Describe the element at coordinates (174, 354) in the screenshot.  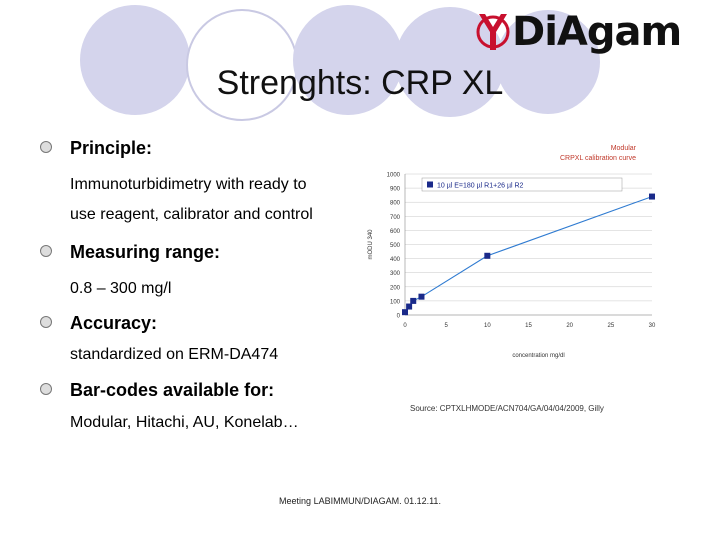
I see `bullet-text: standardized on ERM-DA474` at that location.